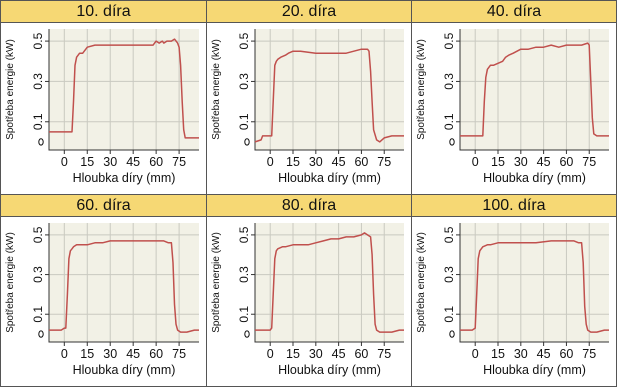 The height and width of the screenshot is (387, 617). What do you see at coordinates (309, 206) in the screenshot?
I see `chart-title: 80. díra` at bounding box center [309, 206].